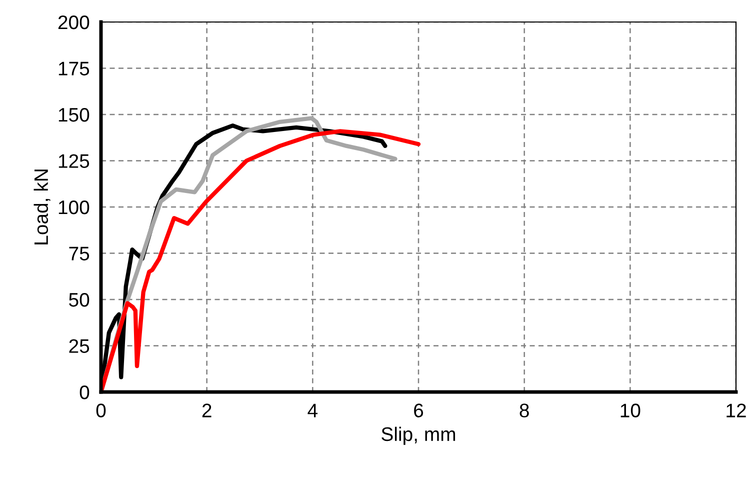  What do you see at coordinates (74, 69) in the screenshot?
I see `y-tick-label: 175` at bounding box center [74, 69].